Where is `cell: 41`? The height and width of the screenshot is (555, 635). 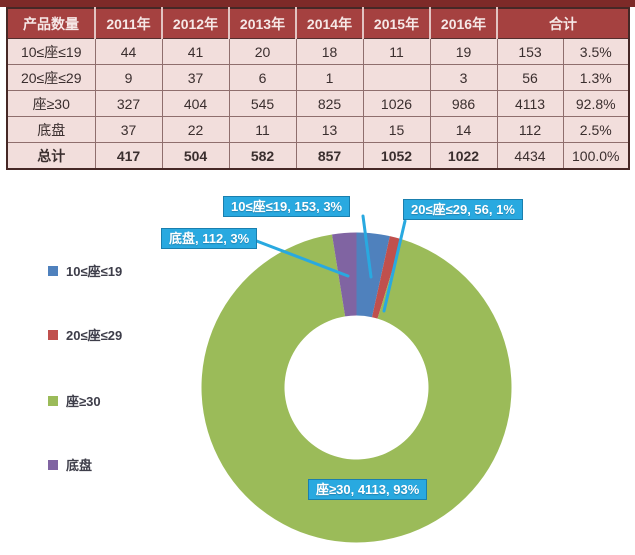 cell: 41 is located at coordinates (195, 51).